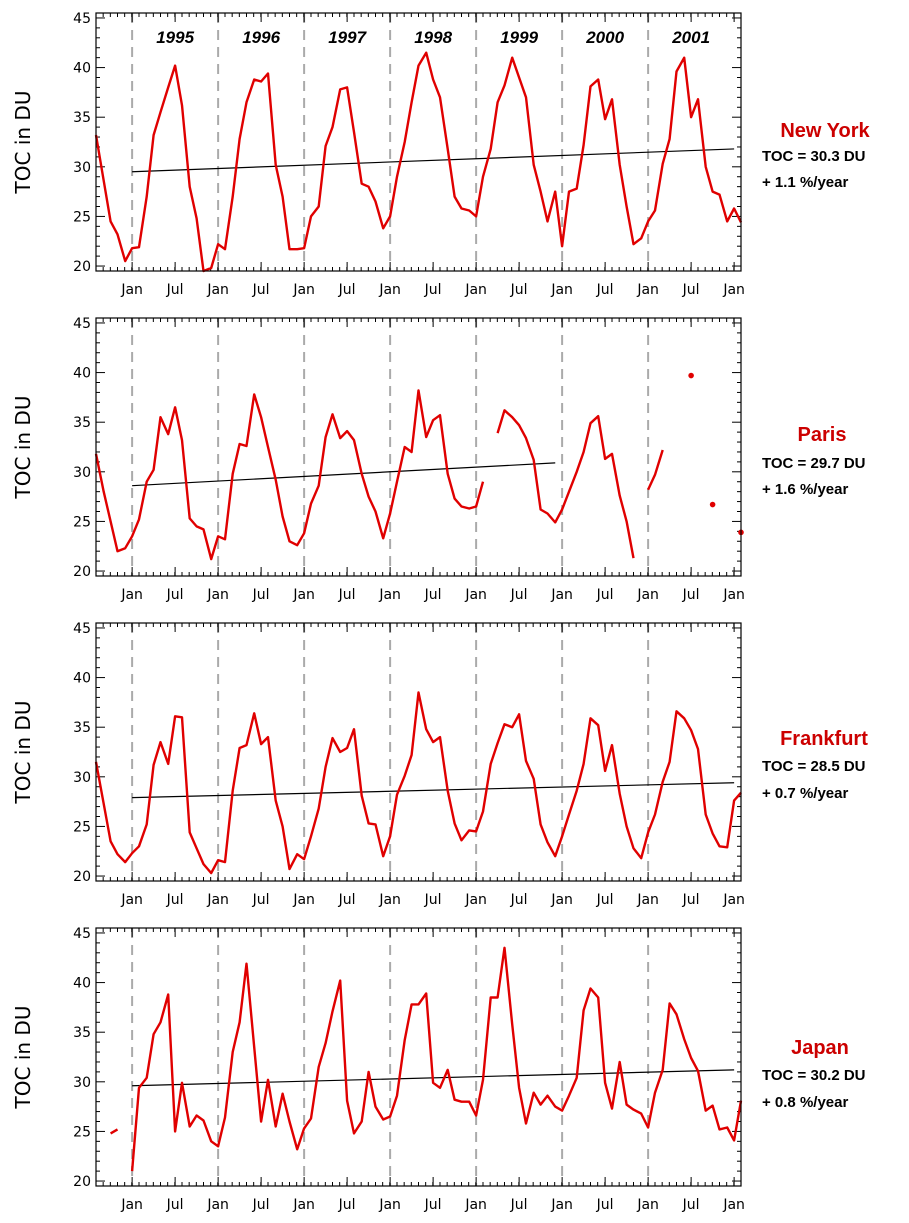 This screenshot has height=1223, width=909. What do you see at coordinates (825, 131) in the screenshot?
I see `station-name: New York` at bounding box center [825, 131].